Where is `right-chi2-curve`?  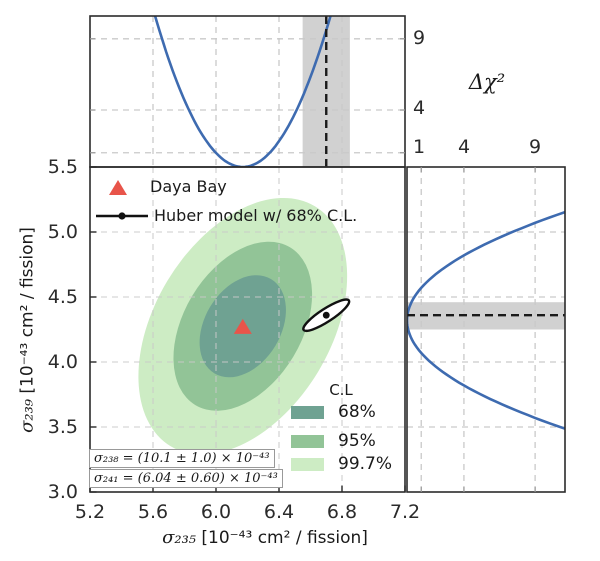 right-chi2-curve is located at coordinates (486, 320).